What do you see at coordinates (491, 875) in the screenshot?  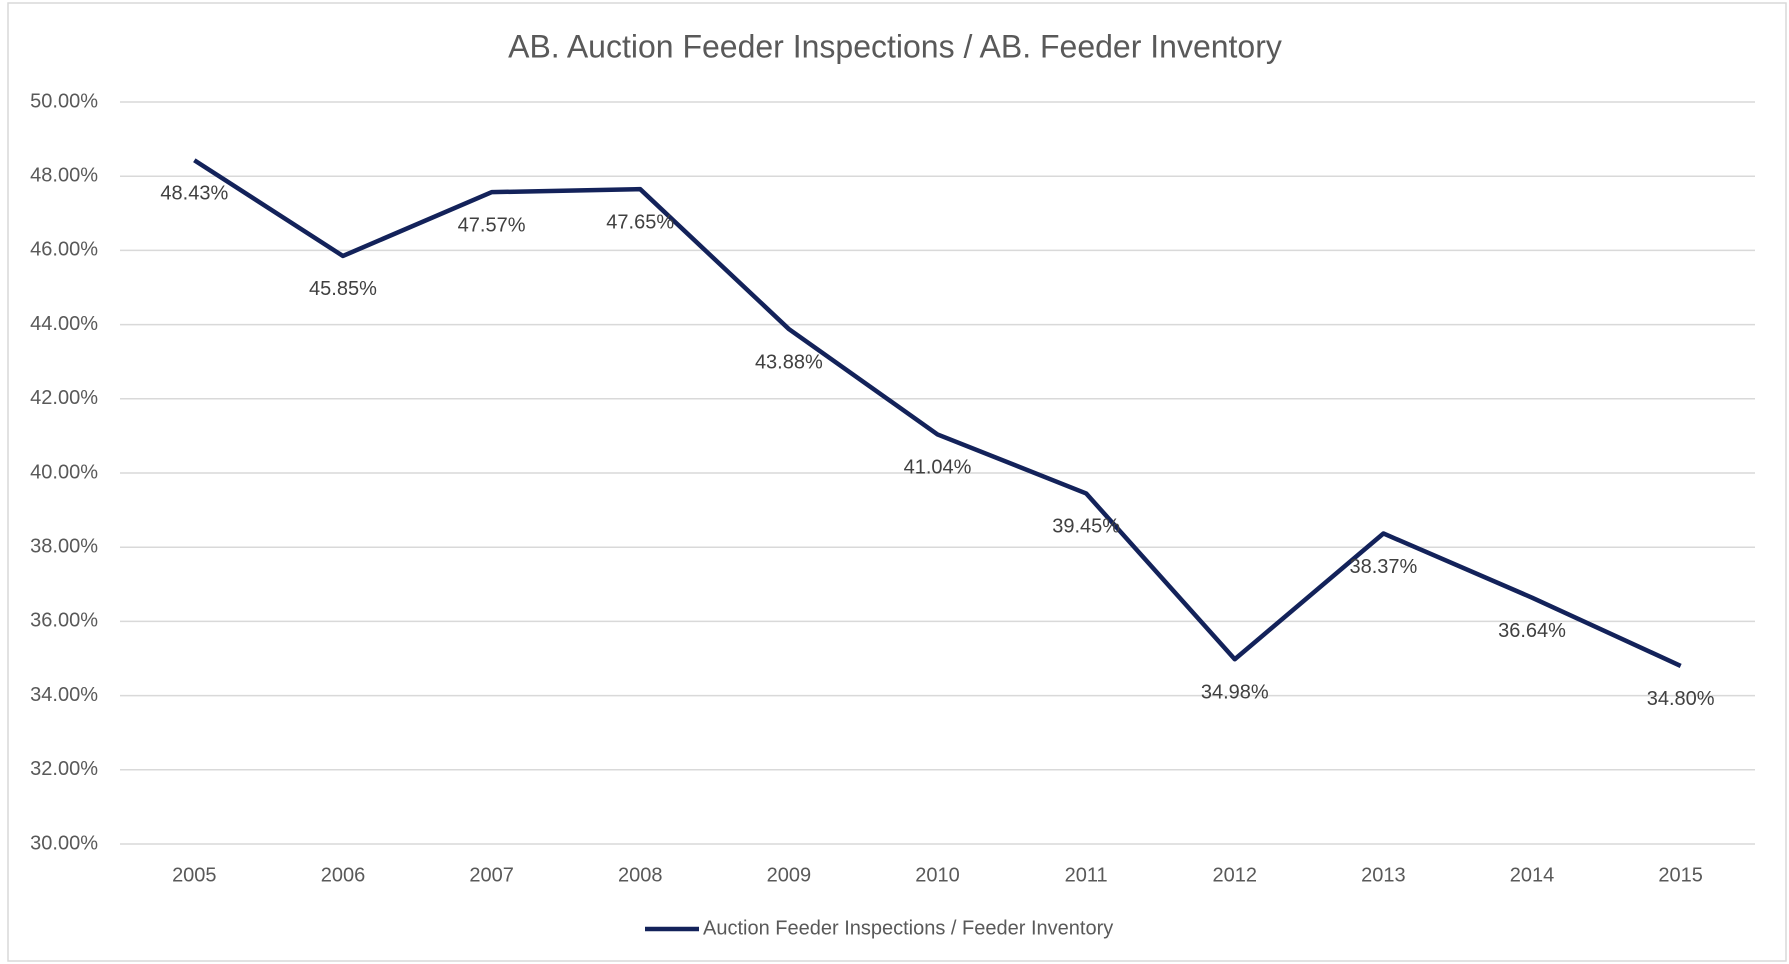 I see `x-tick-label: 2007` at bounding box center [491, 875].